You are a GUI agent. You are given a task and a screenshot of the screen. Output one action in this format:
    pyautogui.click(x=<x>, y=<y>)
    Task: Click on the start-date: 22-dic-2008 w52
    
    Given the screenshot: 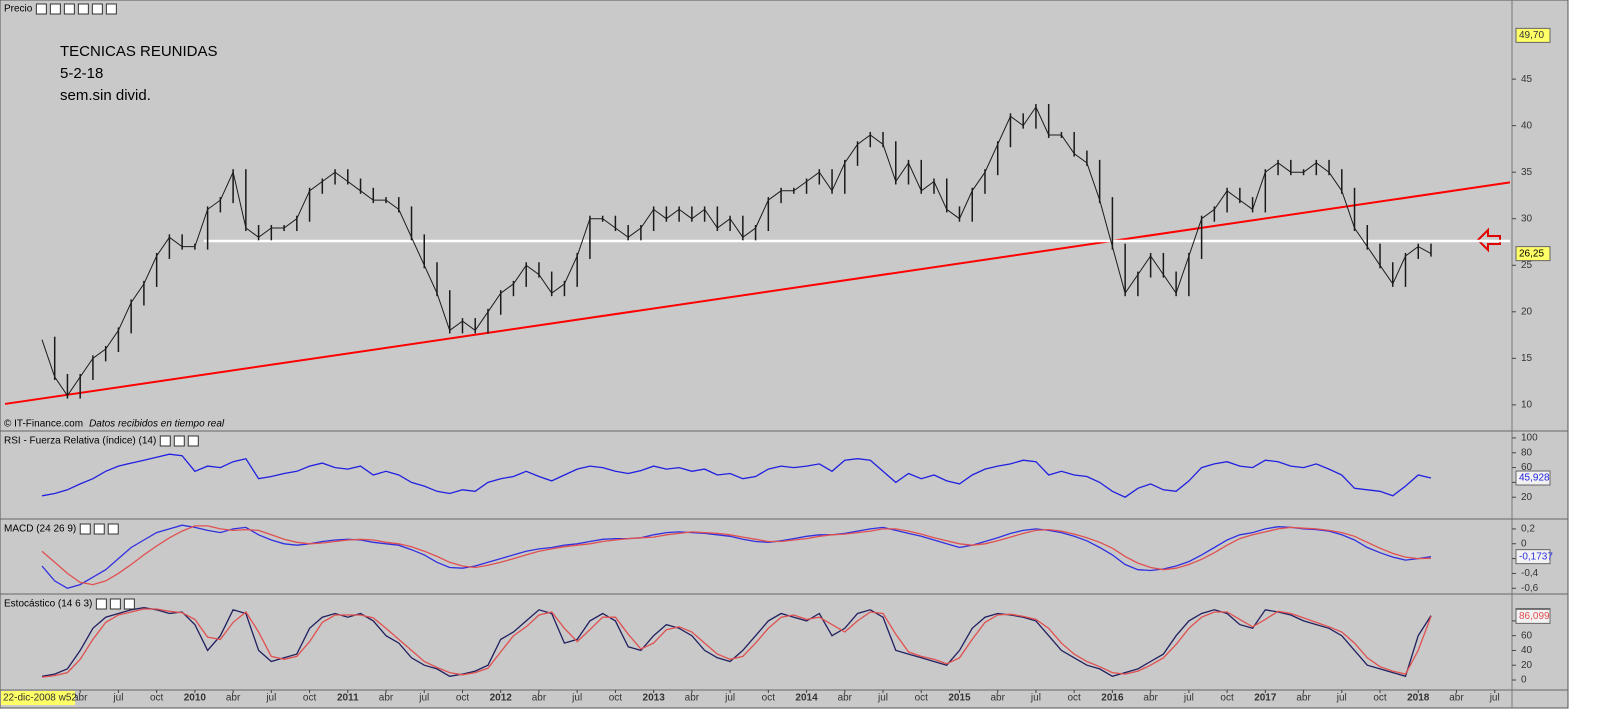 What is the action you would take?
    pyautogui.click(x=40, y=698)
    